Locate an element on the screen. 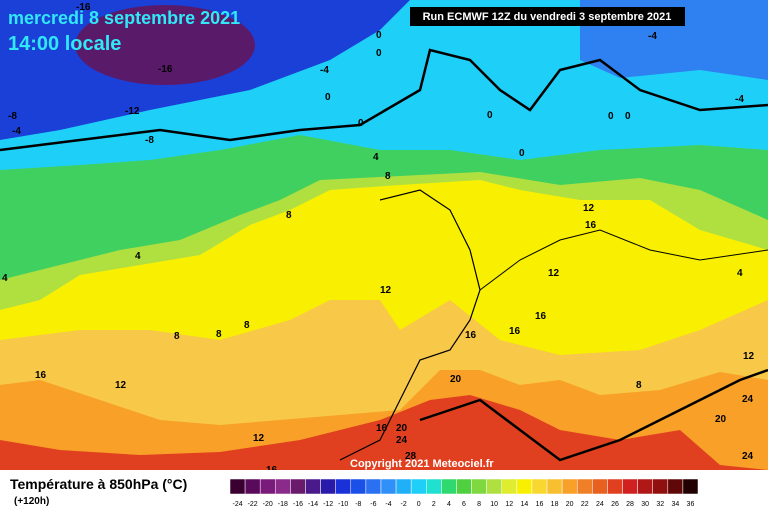 This screenshot has height=512, width=768. scale-label: 10 is located at coordinates (494, 504).